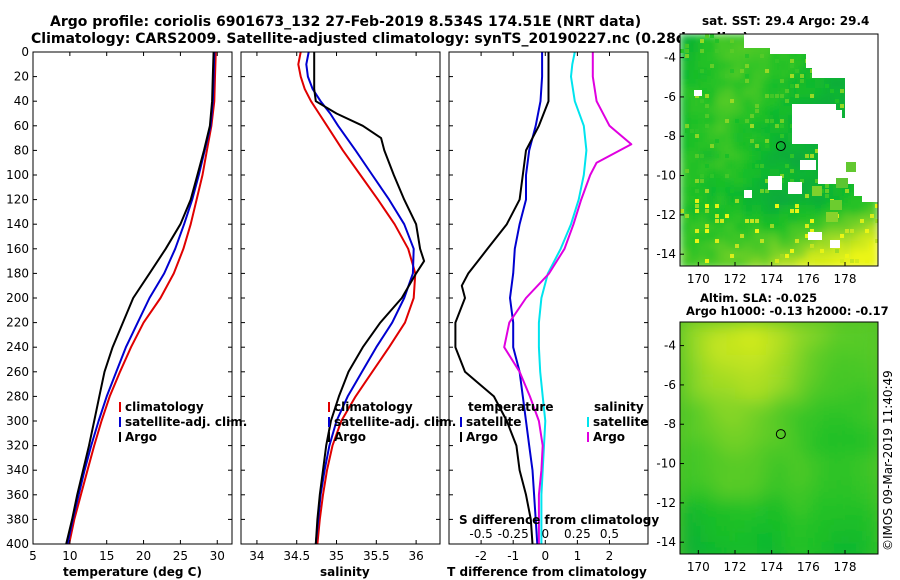 The height and width of the screenshot is (580, 900). Describe the element at coordinates (143, 556) in the screenshot. I see `temperature-x-tick-label: 20` at that location.